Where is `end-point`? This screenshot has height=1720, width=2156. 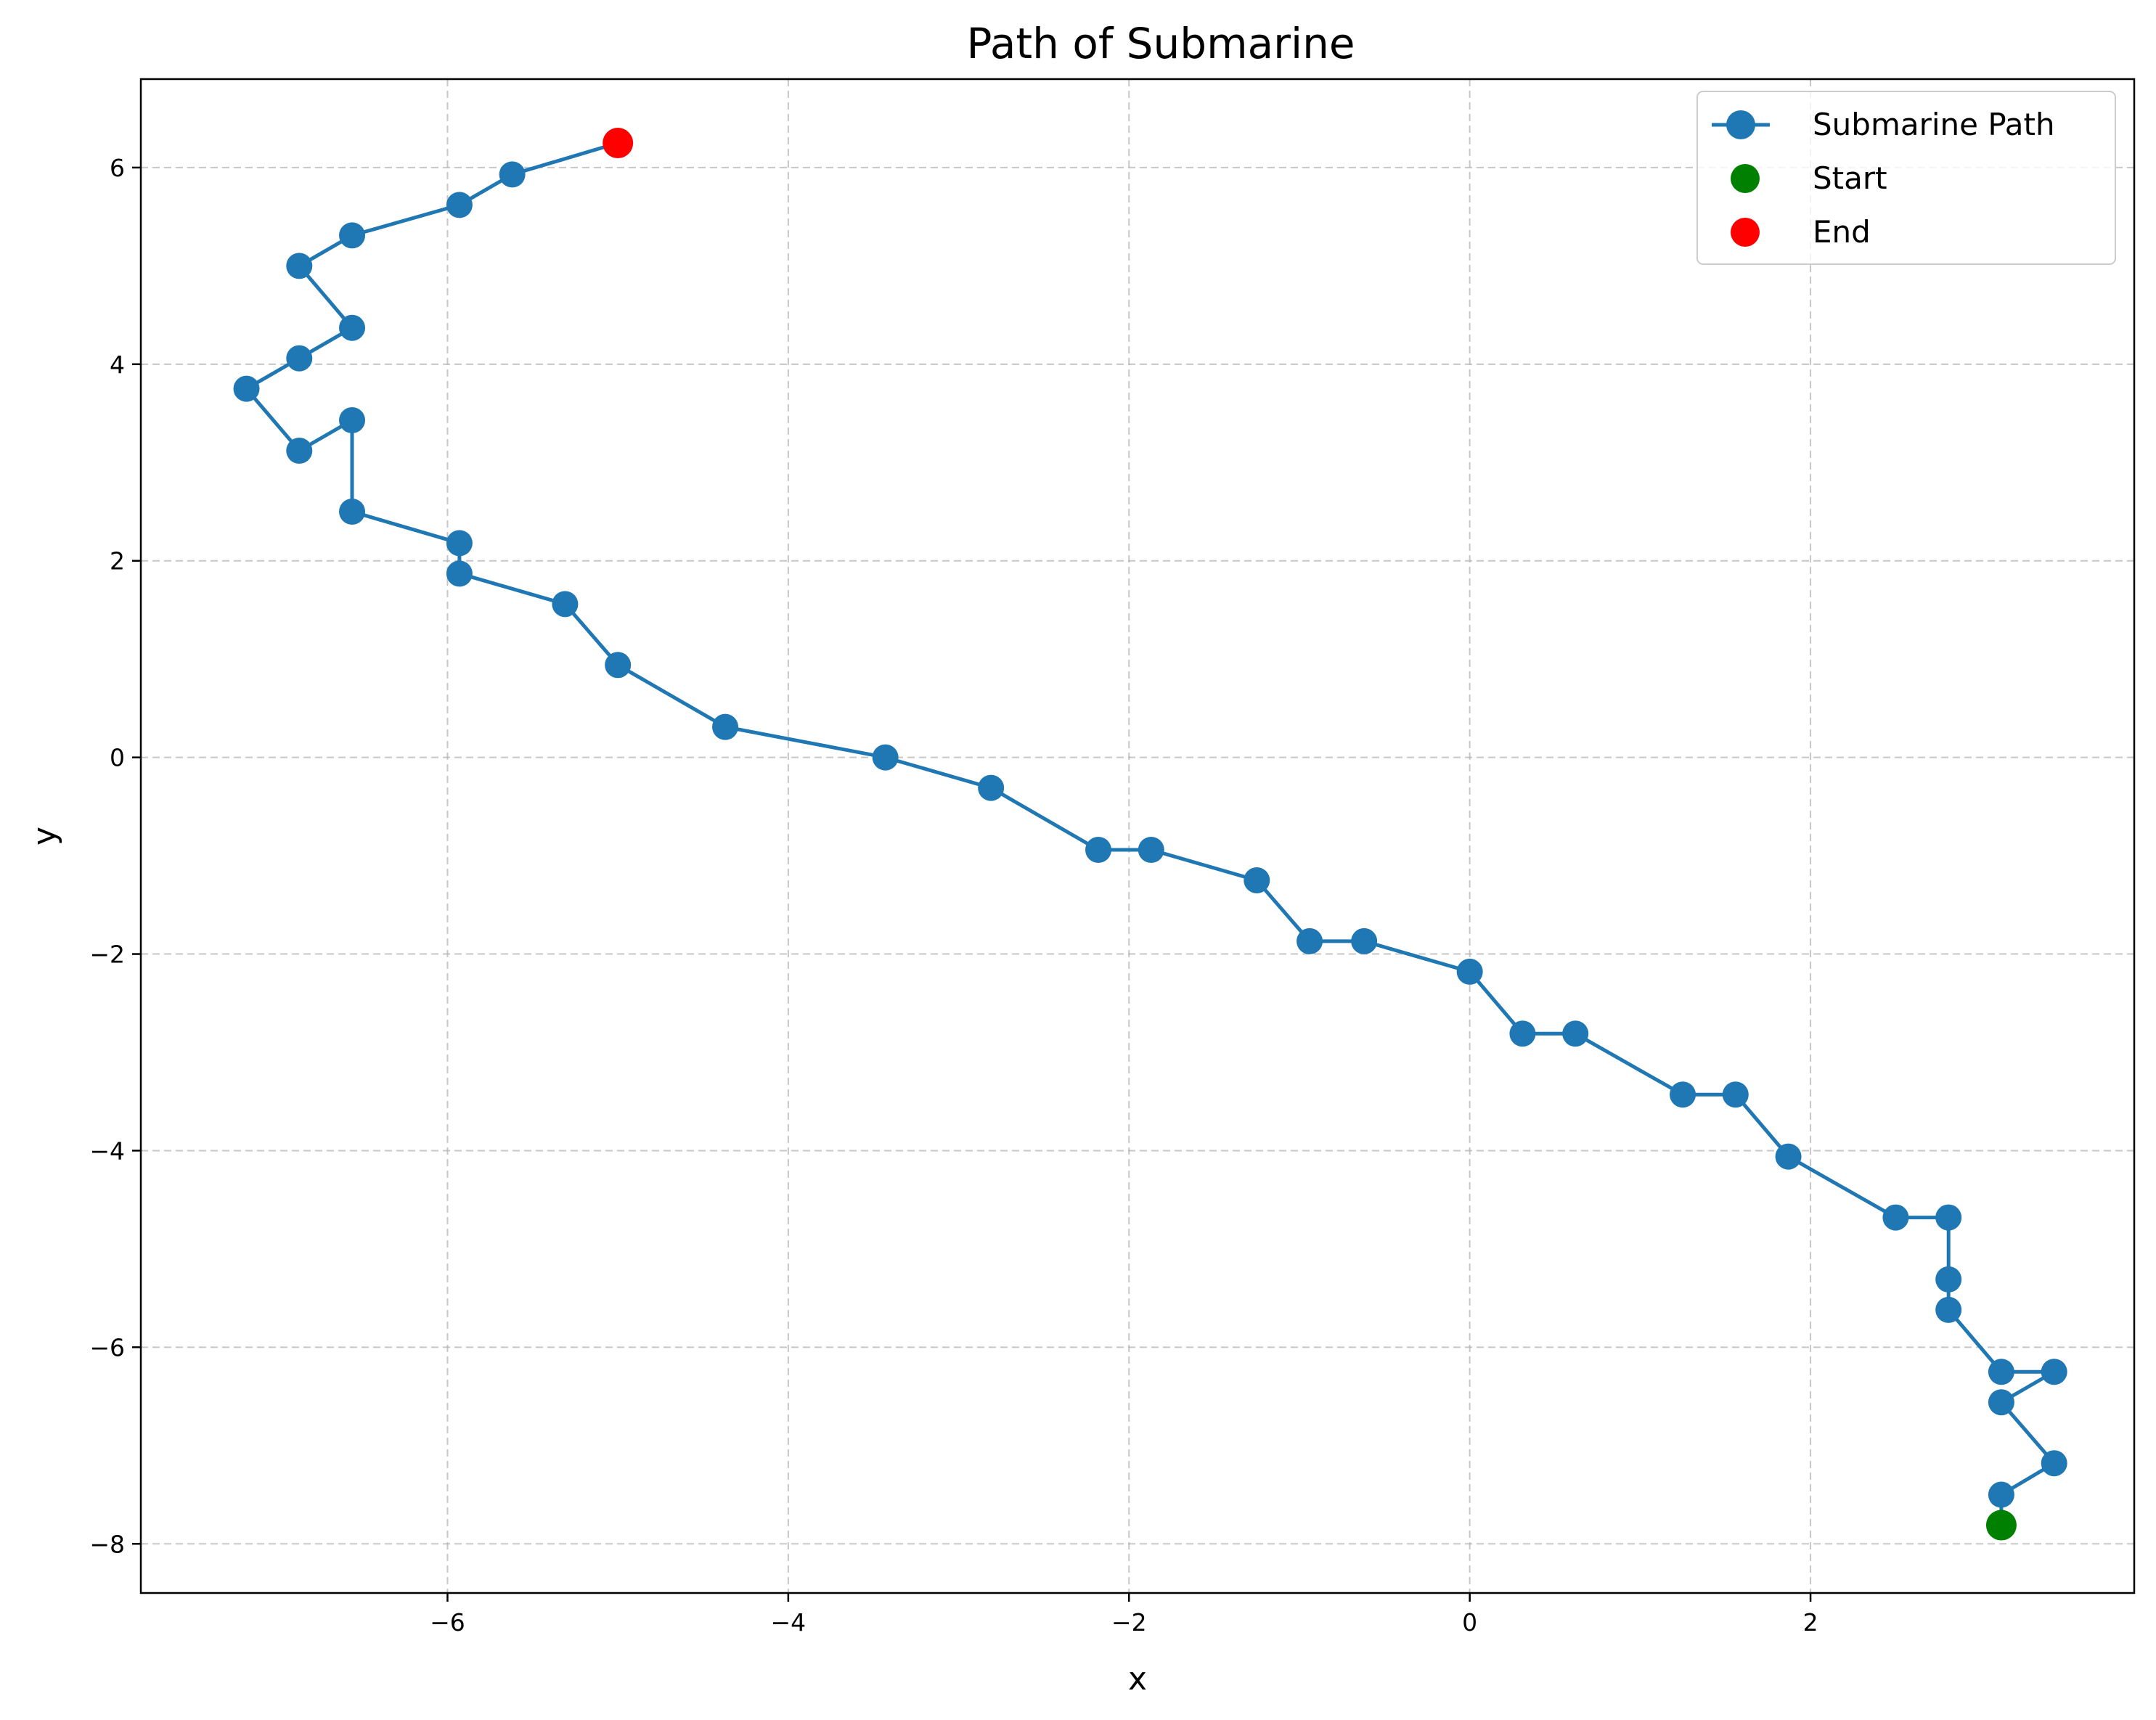 end-point is located at coordinates (619, 143).